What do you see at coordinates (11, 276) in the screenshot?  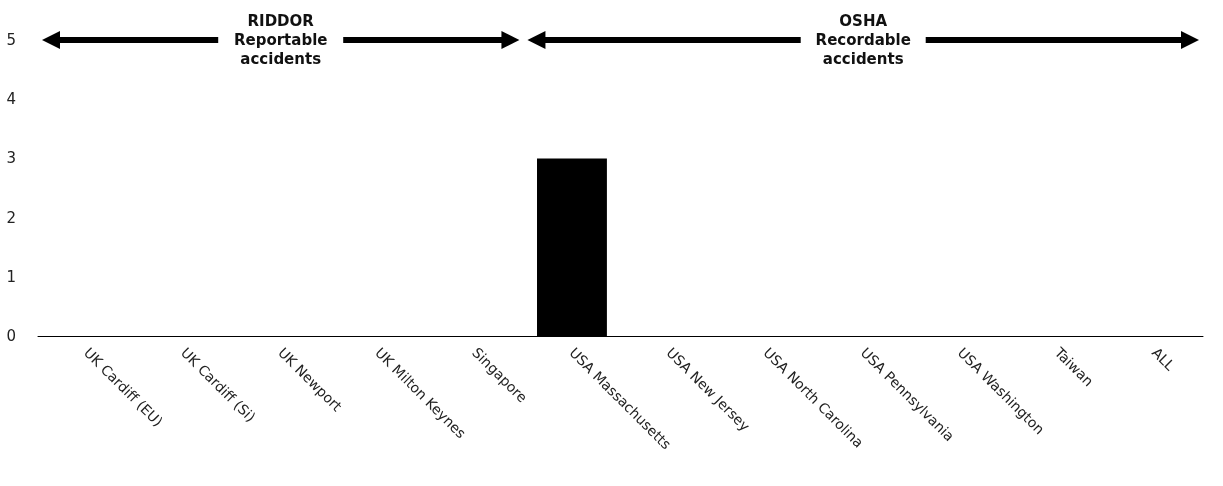 I see `y-tick-label: 1` at bounding box center [11, 276].